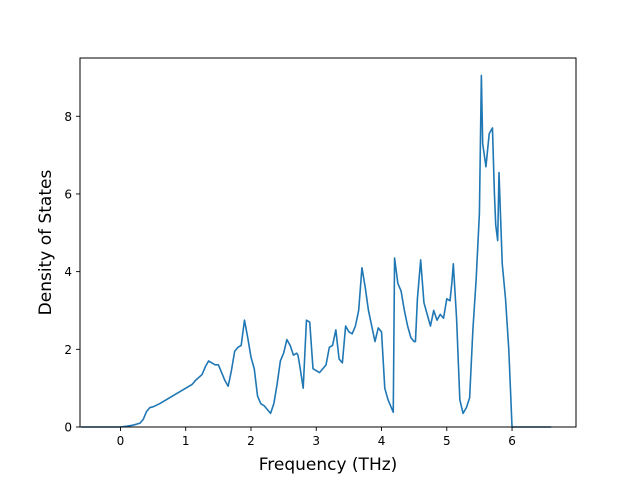  I want to click on x-axis-ticks: 0 1 2 3 4 5 6, so click(316, 437).